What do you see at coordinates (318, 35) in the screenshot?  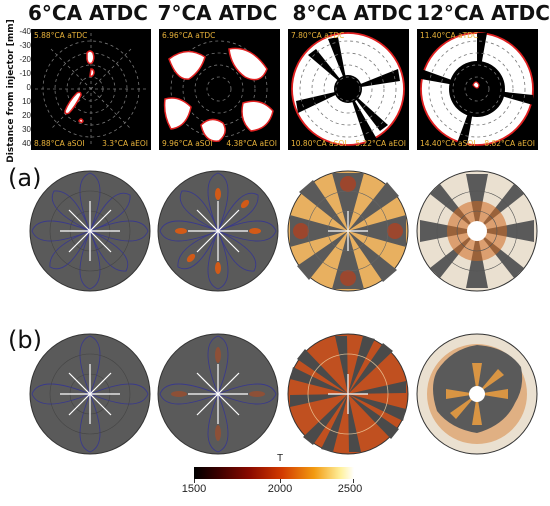 I see `panel-3-top-left-label: 7.80°CA aTDC` at bounding box center [318, 35].